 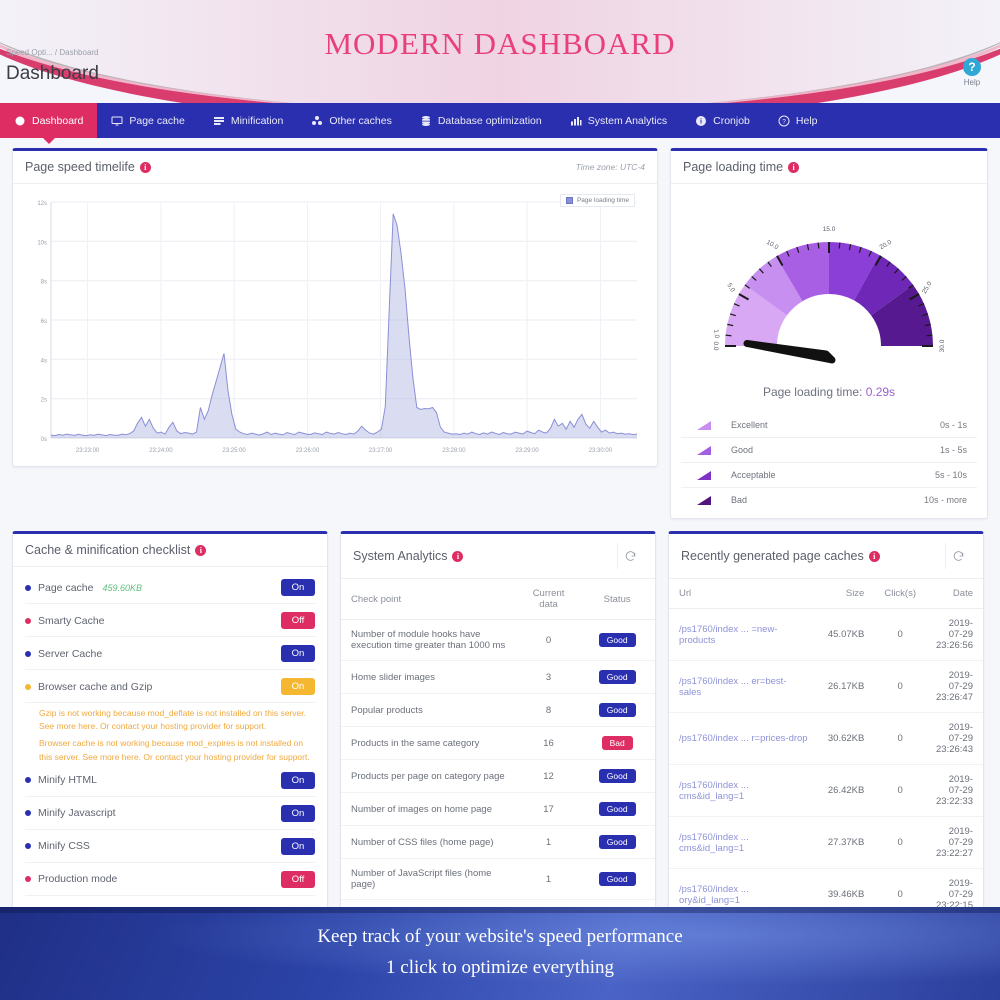 What do you see at coordinates (58, 120) in the screenshot?
I see `nav-item-label: Dashboard` at bounding box center [58, 120].